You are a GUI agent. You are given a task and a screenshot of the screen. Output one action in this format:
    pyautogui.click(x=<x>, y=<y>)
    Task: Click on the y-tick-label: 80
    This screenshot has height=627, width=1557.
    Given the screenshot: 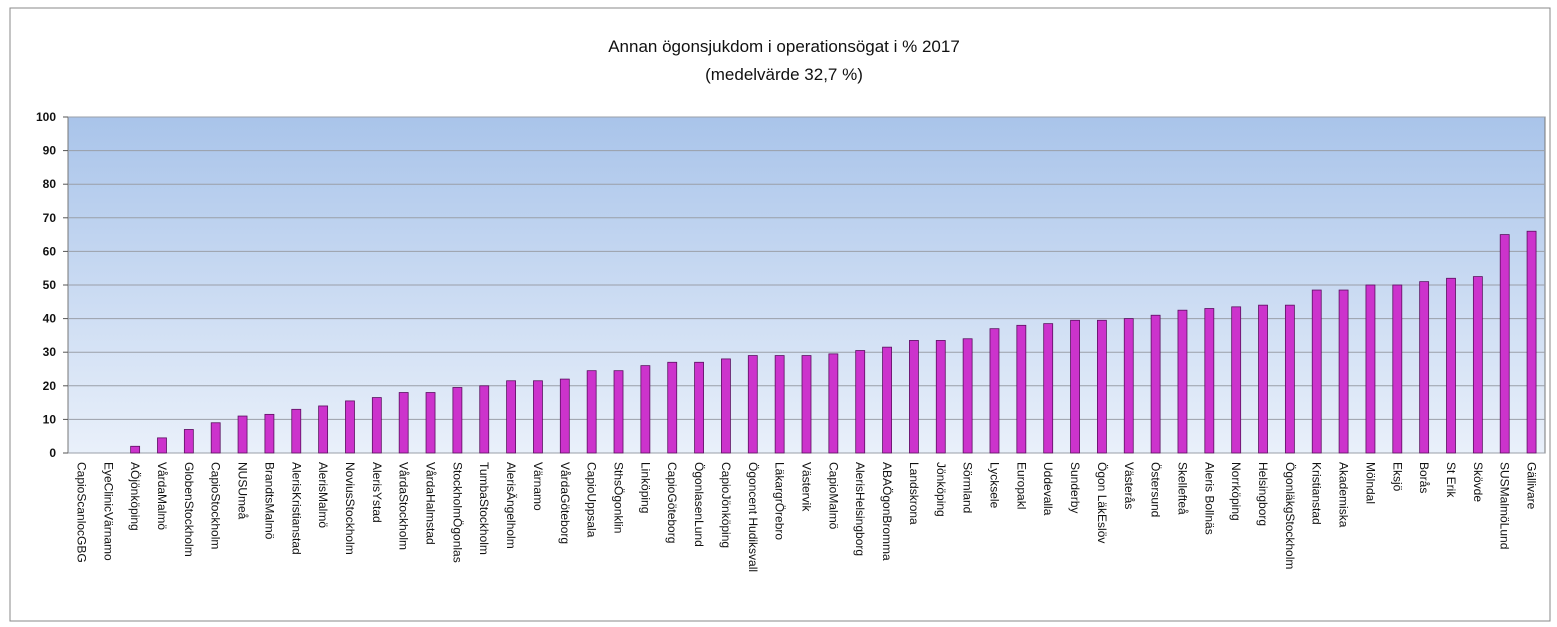 What is the action you would take?
    pyautogui.click(x=50, y=184)
    